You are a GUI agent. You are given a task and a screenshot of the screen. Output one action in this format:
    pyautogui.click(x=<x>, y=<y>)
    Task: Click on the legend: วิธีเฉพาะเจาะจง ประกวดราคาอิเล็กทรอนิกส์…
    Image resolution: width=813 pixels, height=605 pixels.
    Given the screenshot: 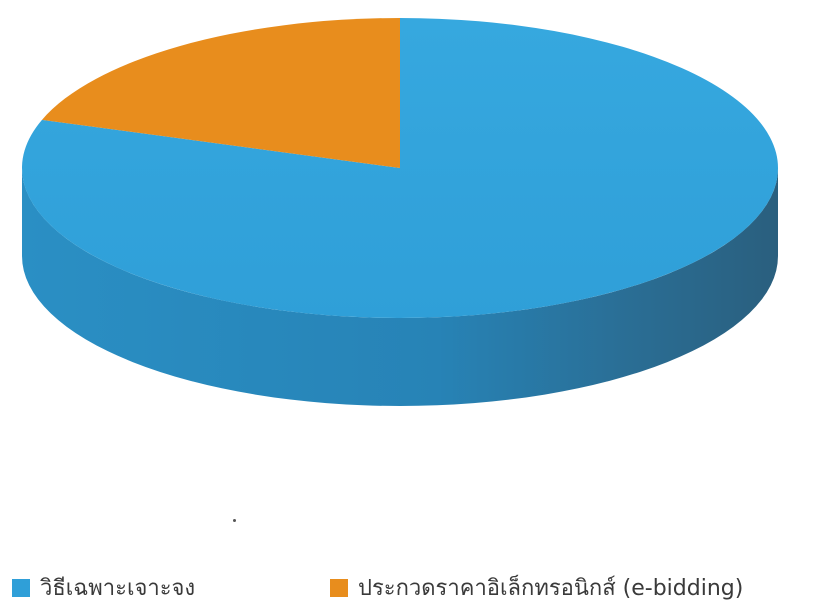 What is the action you would take?
    pyautogui.click(x=408, y=585)
    